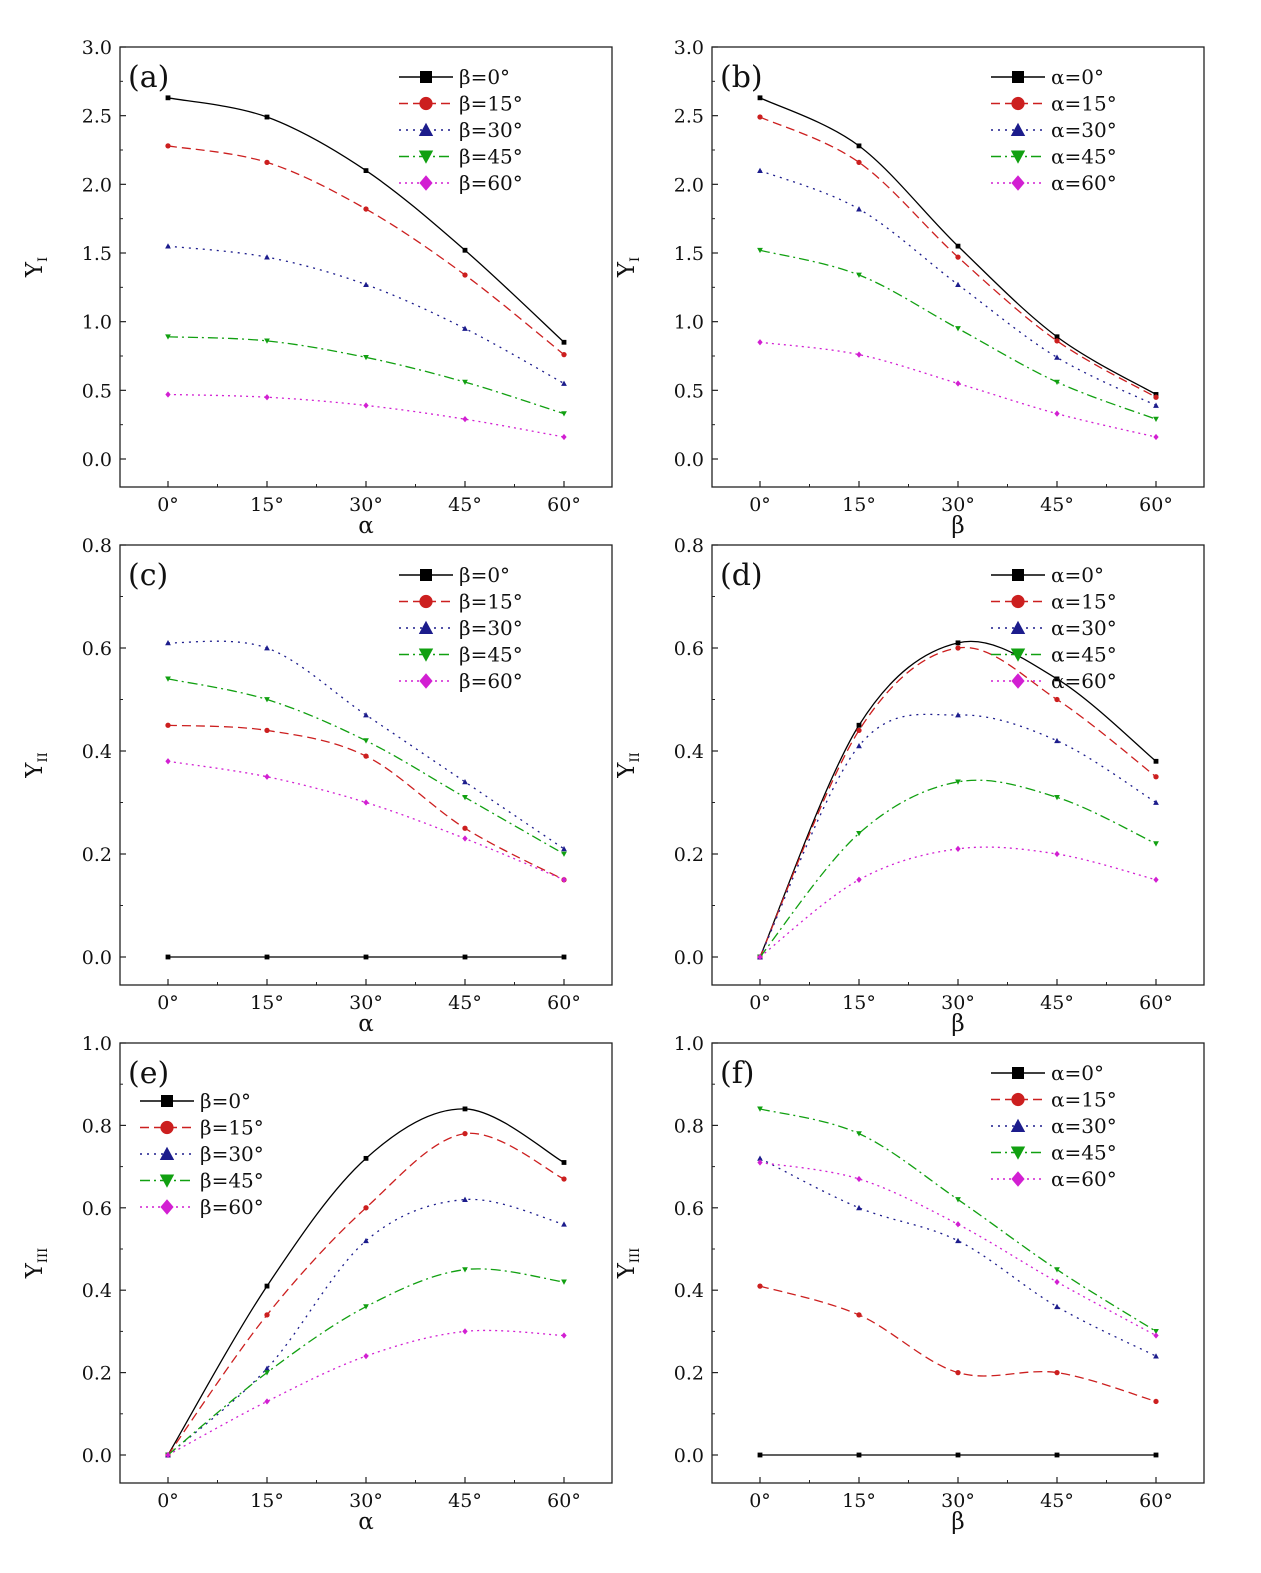 Image resolution: width=1261 pixels, height=1573 pixels. What do you see at coordinates (168, 505) in the screenshot?
I see `x-tick-label: 0°` at bounding box center [168, 505].